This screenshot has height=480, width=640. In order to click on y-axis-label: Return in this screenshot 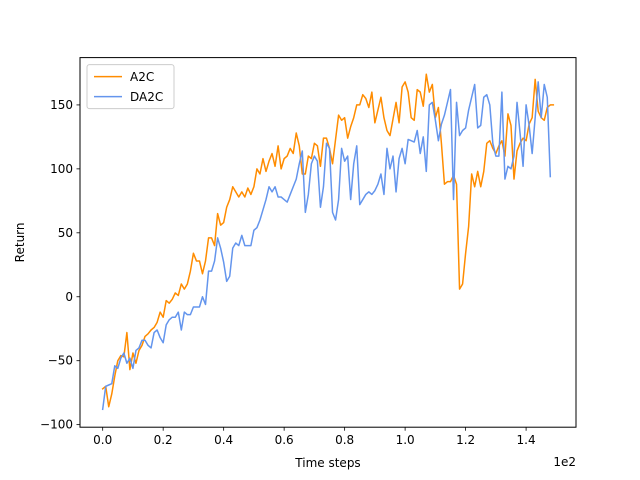, I will do `click(20, 242)`.